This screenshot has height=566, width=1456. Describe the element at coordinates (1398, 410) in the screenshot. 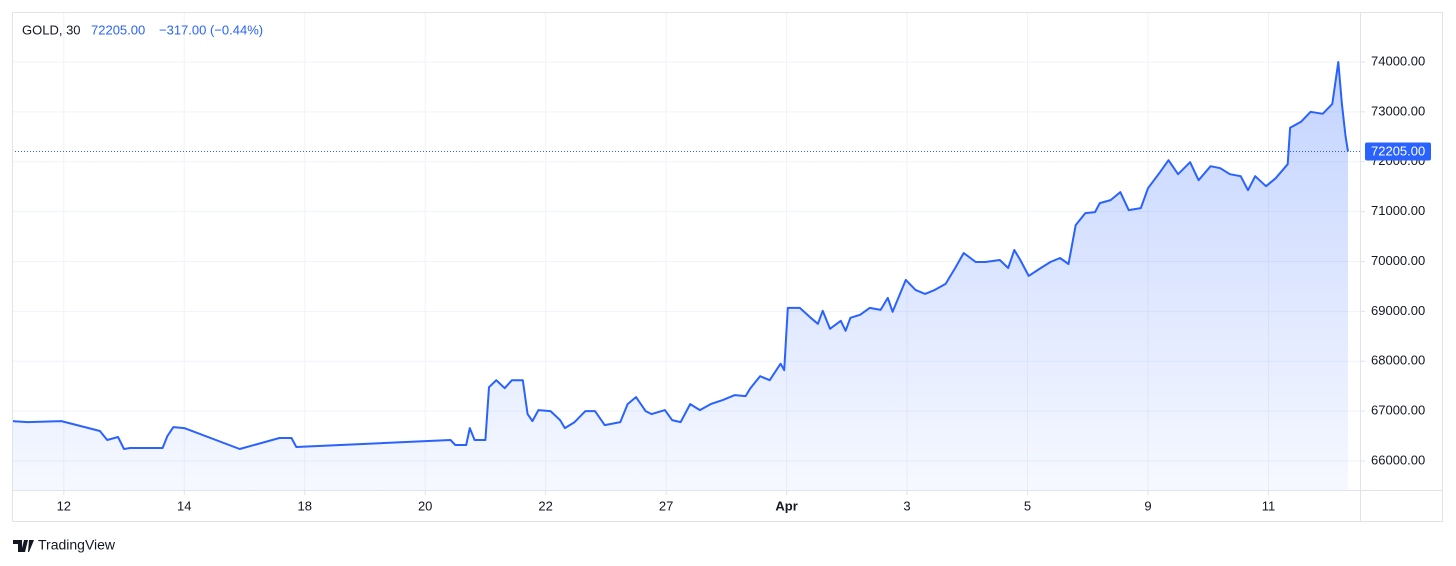

I see `y-tick-label: 67000.00` at that location.